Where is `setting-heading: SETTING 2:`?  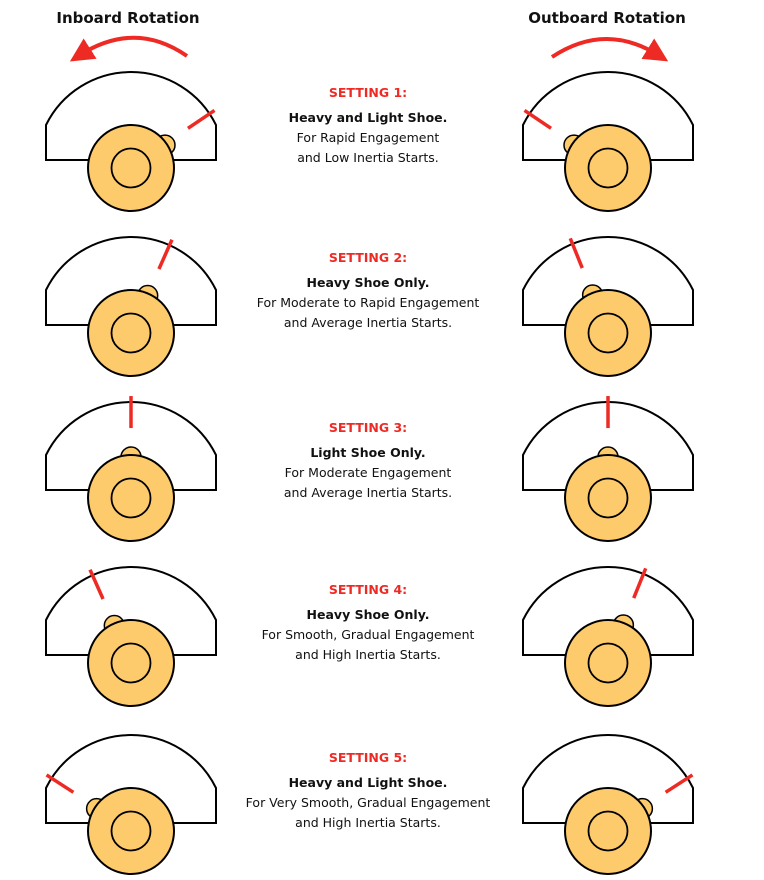 setting-heading: SETTING 2: is located at coordinates (368, 257).